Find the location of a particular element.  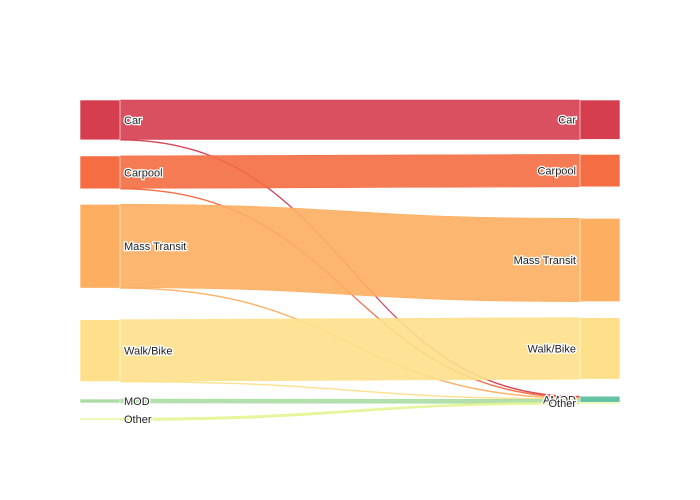

node-label-transit_l: Mass Transit is located at coordinates (155, 247).